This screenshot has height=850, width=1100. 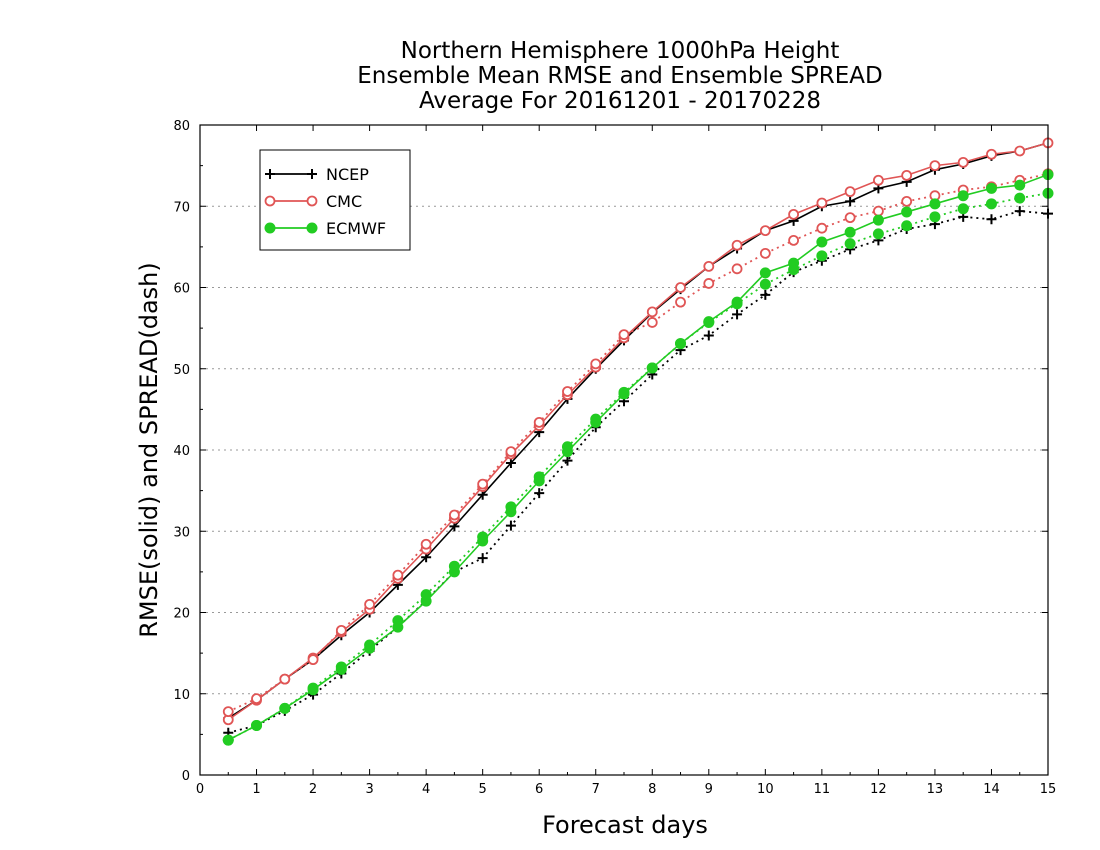 I want to click on y-tick-label: 60, so click(x=181, y=289).